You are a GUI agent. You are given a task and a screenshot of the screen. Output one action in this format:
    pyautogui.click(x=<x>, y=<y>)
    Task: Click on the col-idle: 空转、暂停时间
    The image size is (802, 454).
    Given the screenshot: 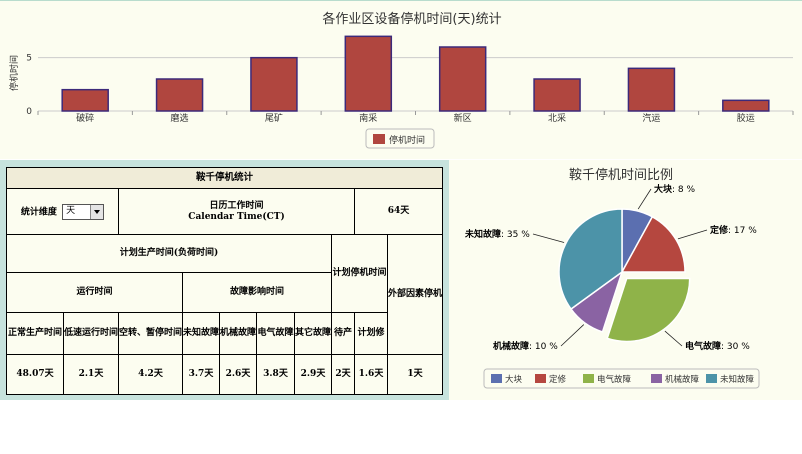 What is the action you would take?
    pyautogui.click(x=150, y=333)
    